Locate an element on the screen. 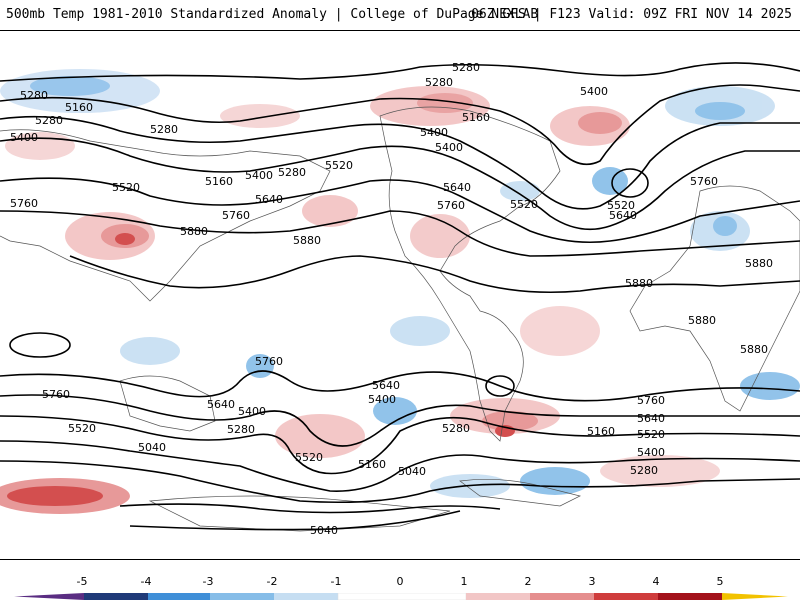 The width and height of the screenshot is (800, 600). colorbar-tick-label: -5 is located at coordinates (82, 581).